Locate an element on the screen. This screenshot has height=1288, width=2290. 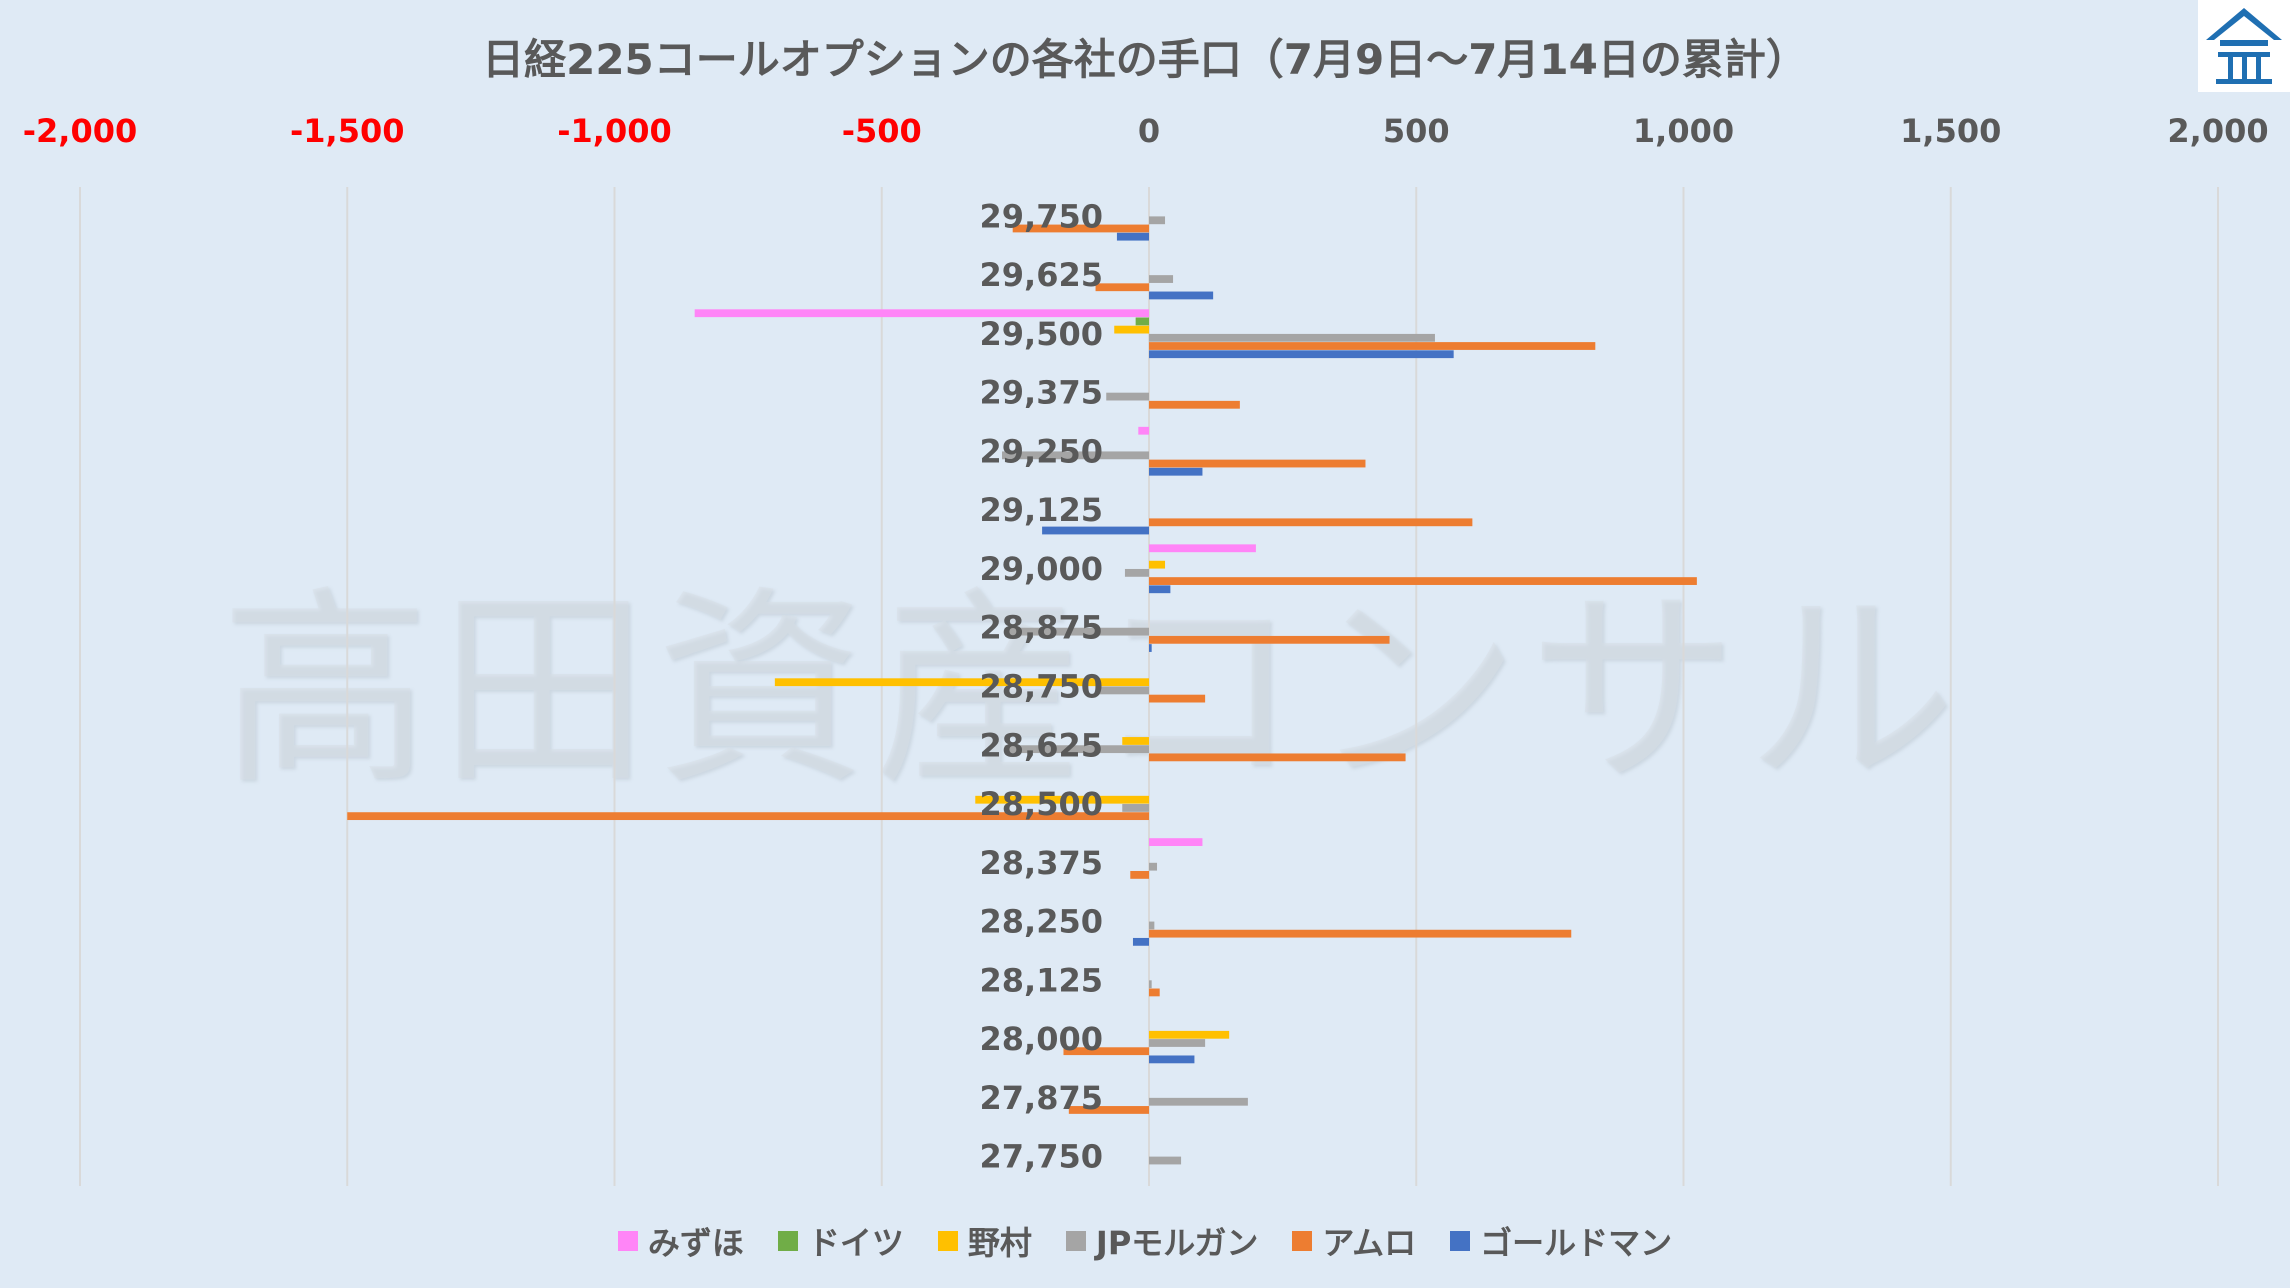
legend-item: みずほ is located at coordinates (680, 1241).